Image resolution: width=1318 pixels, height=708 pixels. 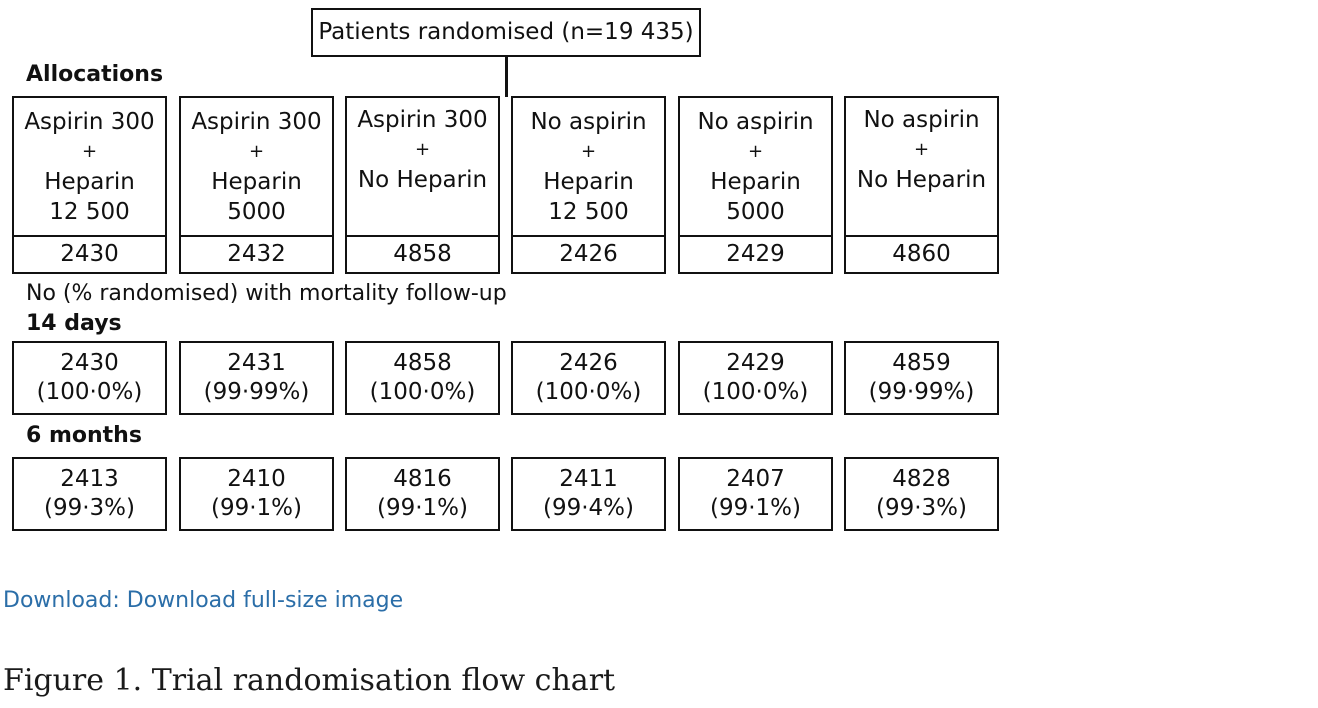 What do you see at coordinates (588, 508) in the screenshot?
I see `months6-percent: (99·4%)` at bounding box center [588, 508].